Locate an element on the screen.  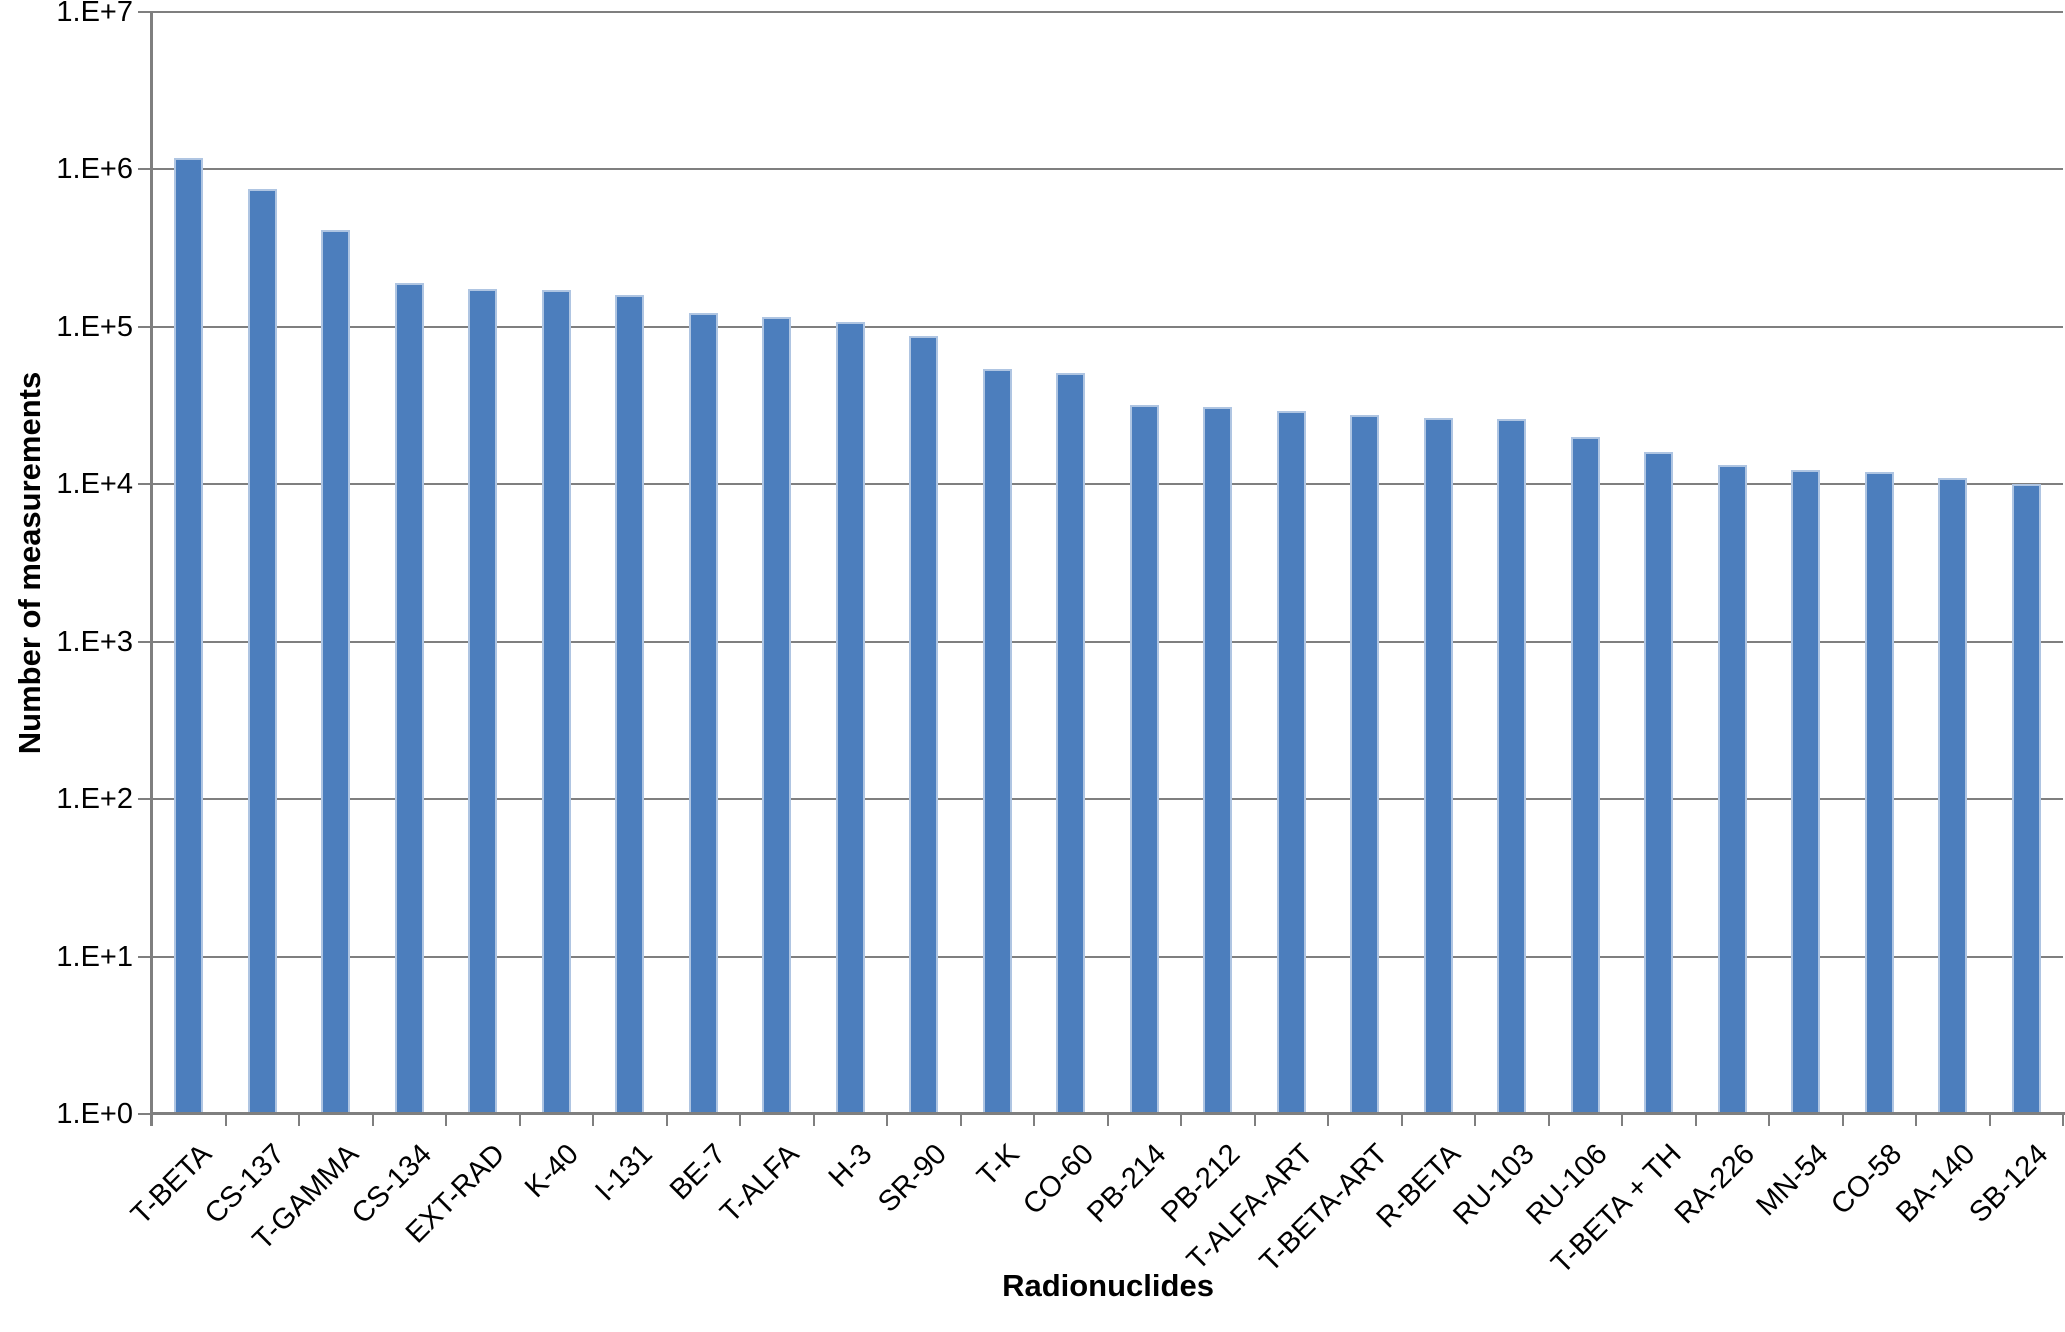
bar-t-k is located at coordinates (997, 741).